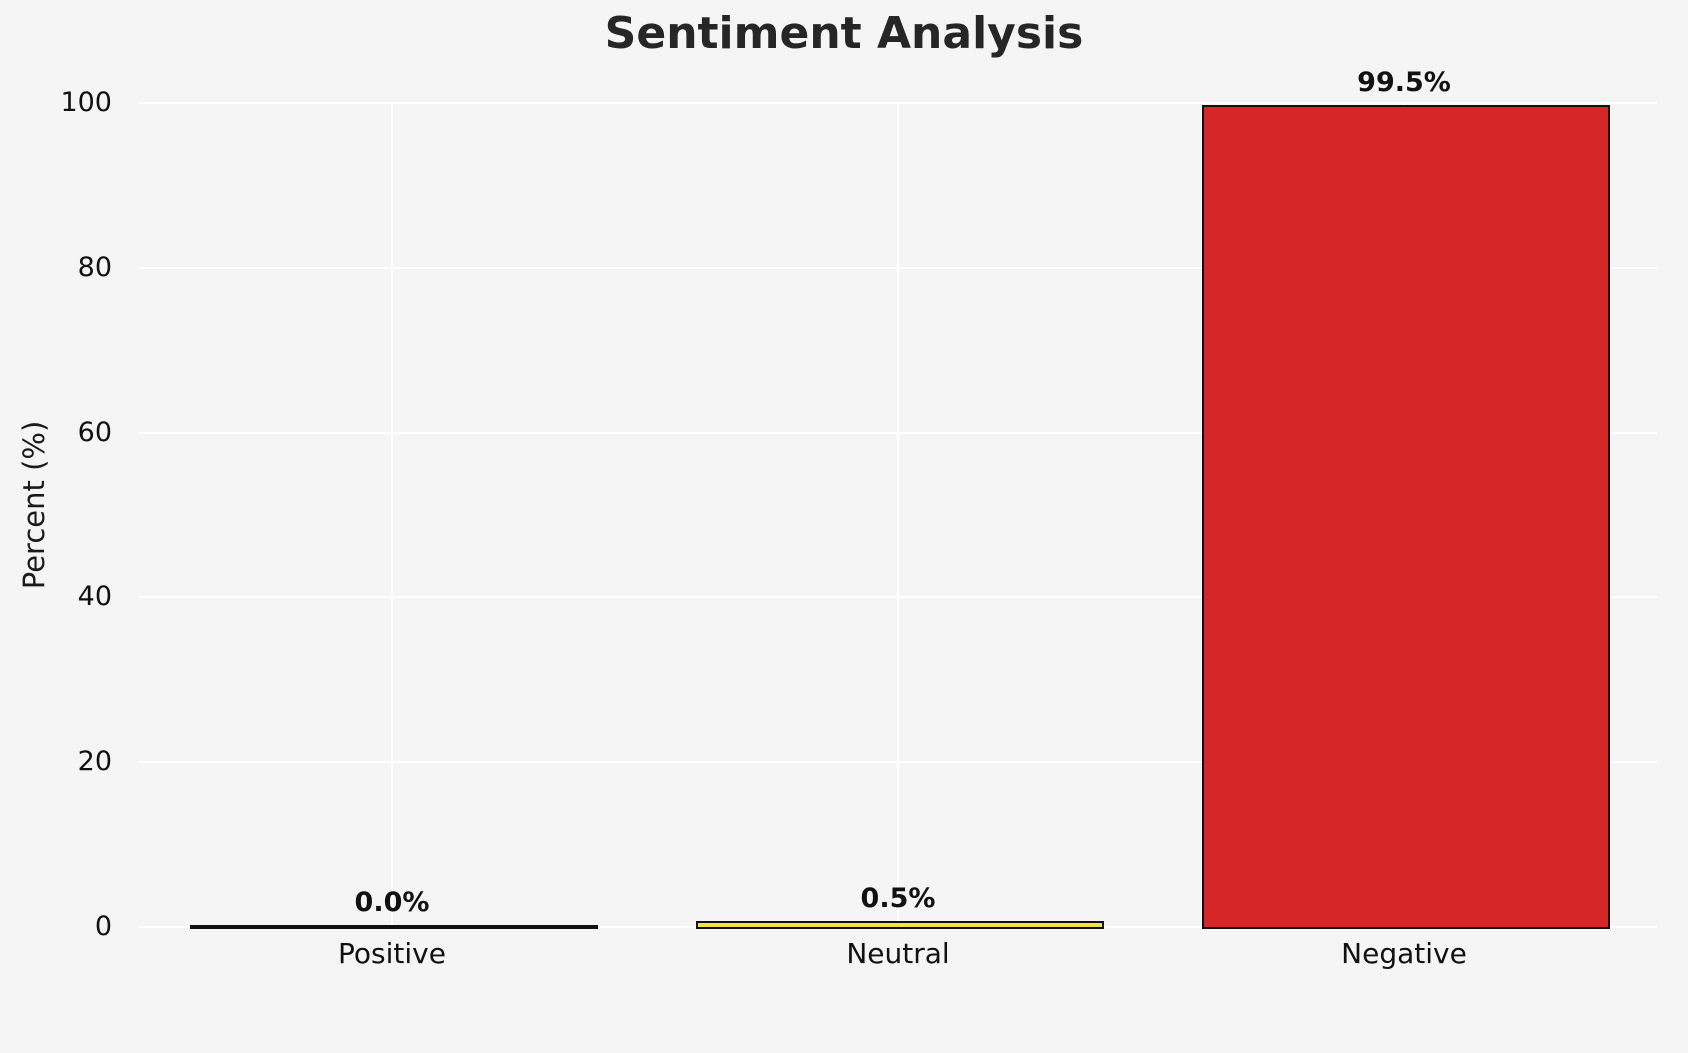 This screenshot has height=1053, width=1688. What do you see at coordinates (94, 762) in the screenshot?
I see `y-tick-label: 20` at bounding box center [94, 762].